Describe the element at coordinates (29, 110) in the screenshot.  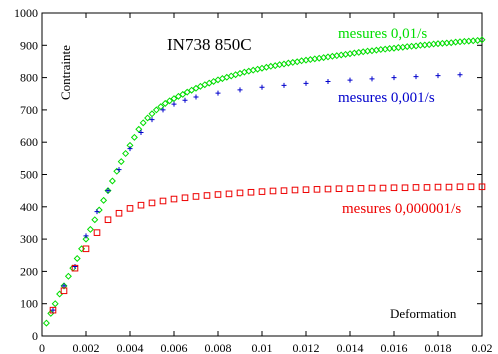
I see `y-tick-label: 700` at that location.